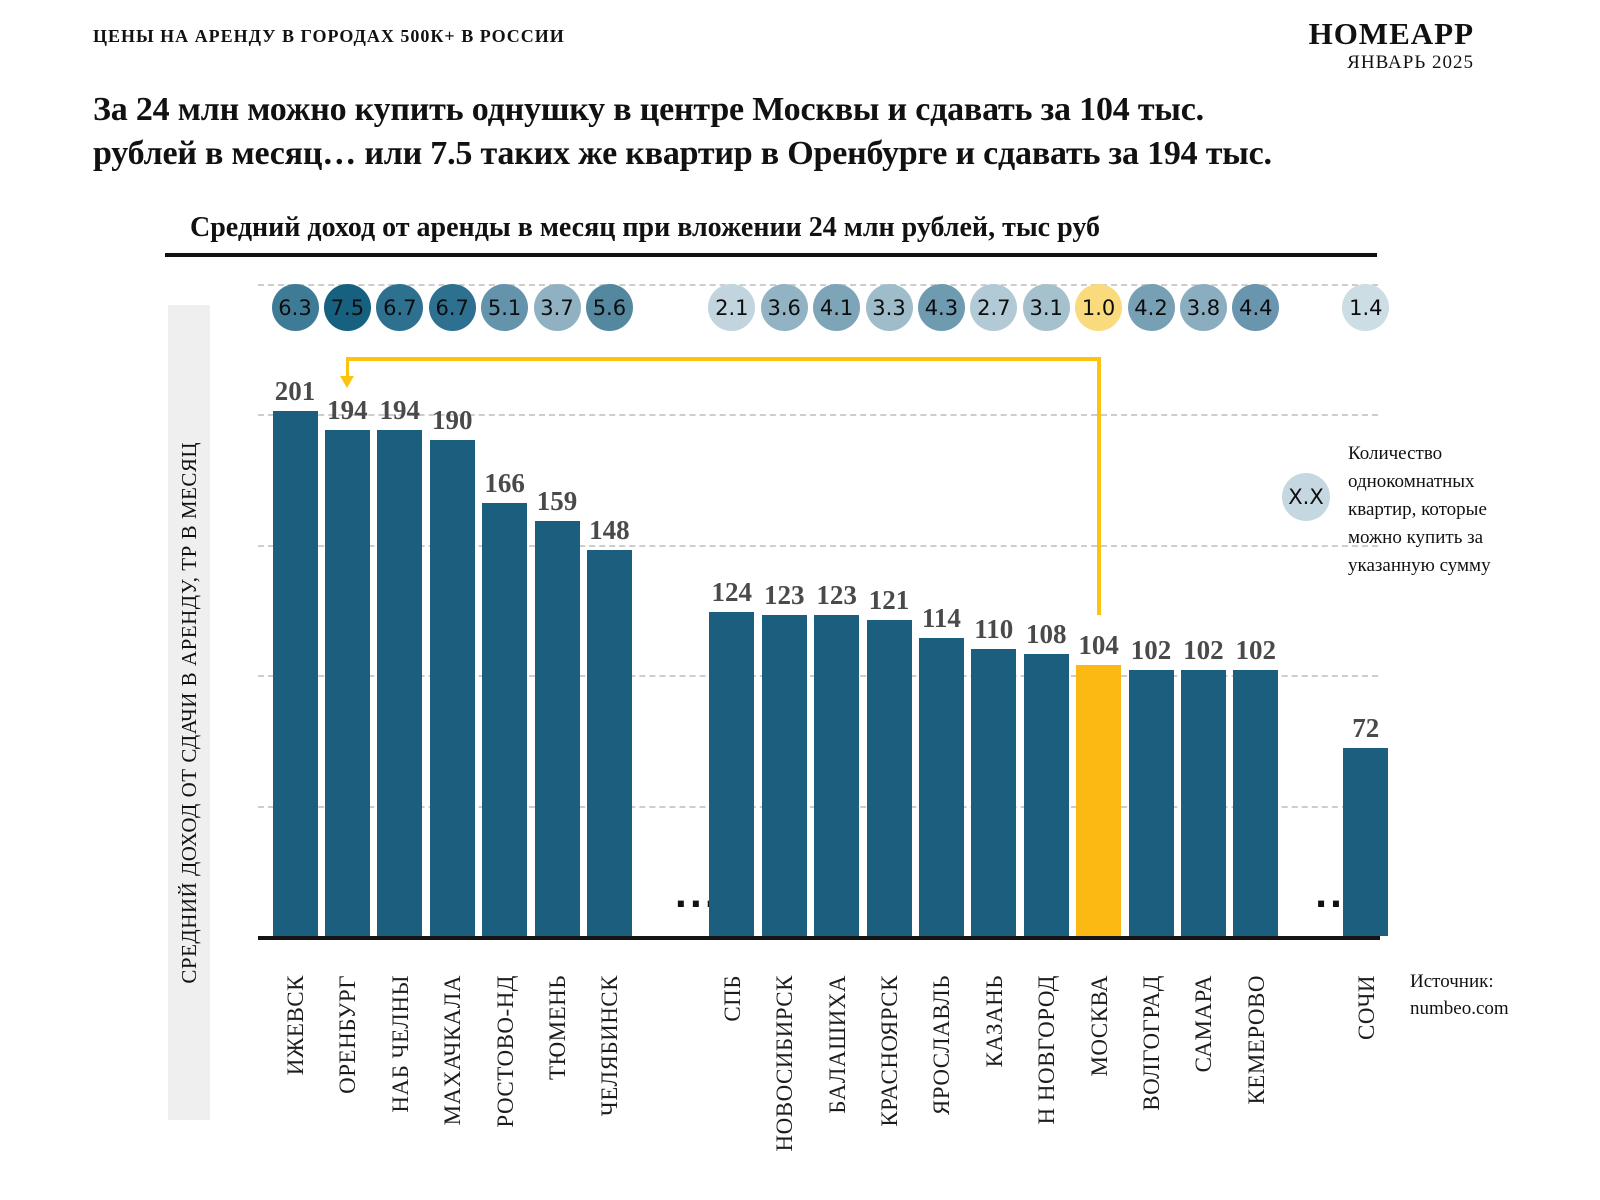 The image size is (1600, 1200). What do you see at coordinates (400, 1044) in the screenshot?
I see `x-axis-label-наб челны: НАБ ЧЕЛНЫ` at bounding box center [400, 1044].